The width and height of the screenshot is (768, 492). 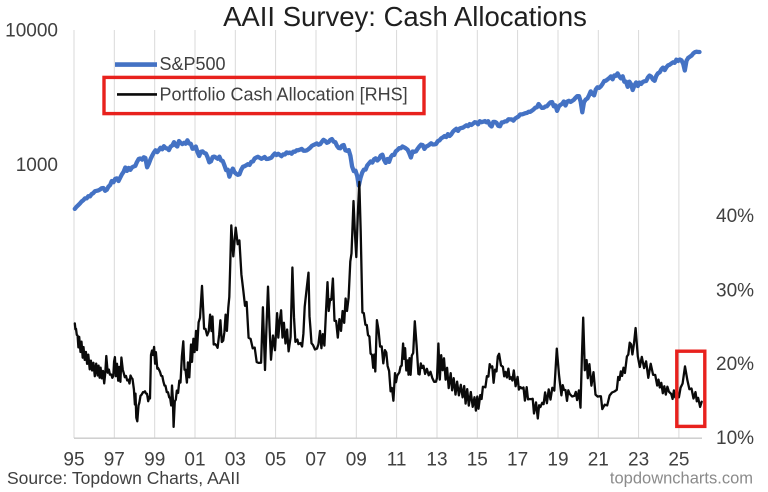 What do you see at coordinates (275, 459) in the screenshot?
I see `svg-text: 05` at bounding box center [275, 459].